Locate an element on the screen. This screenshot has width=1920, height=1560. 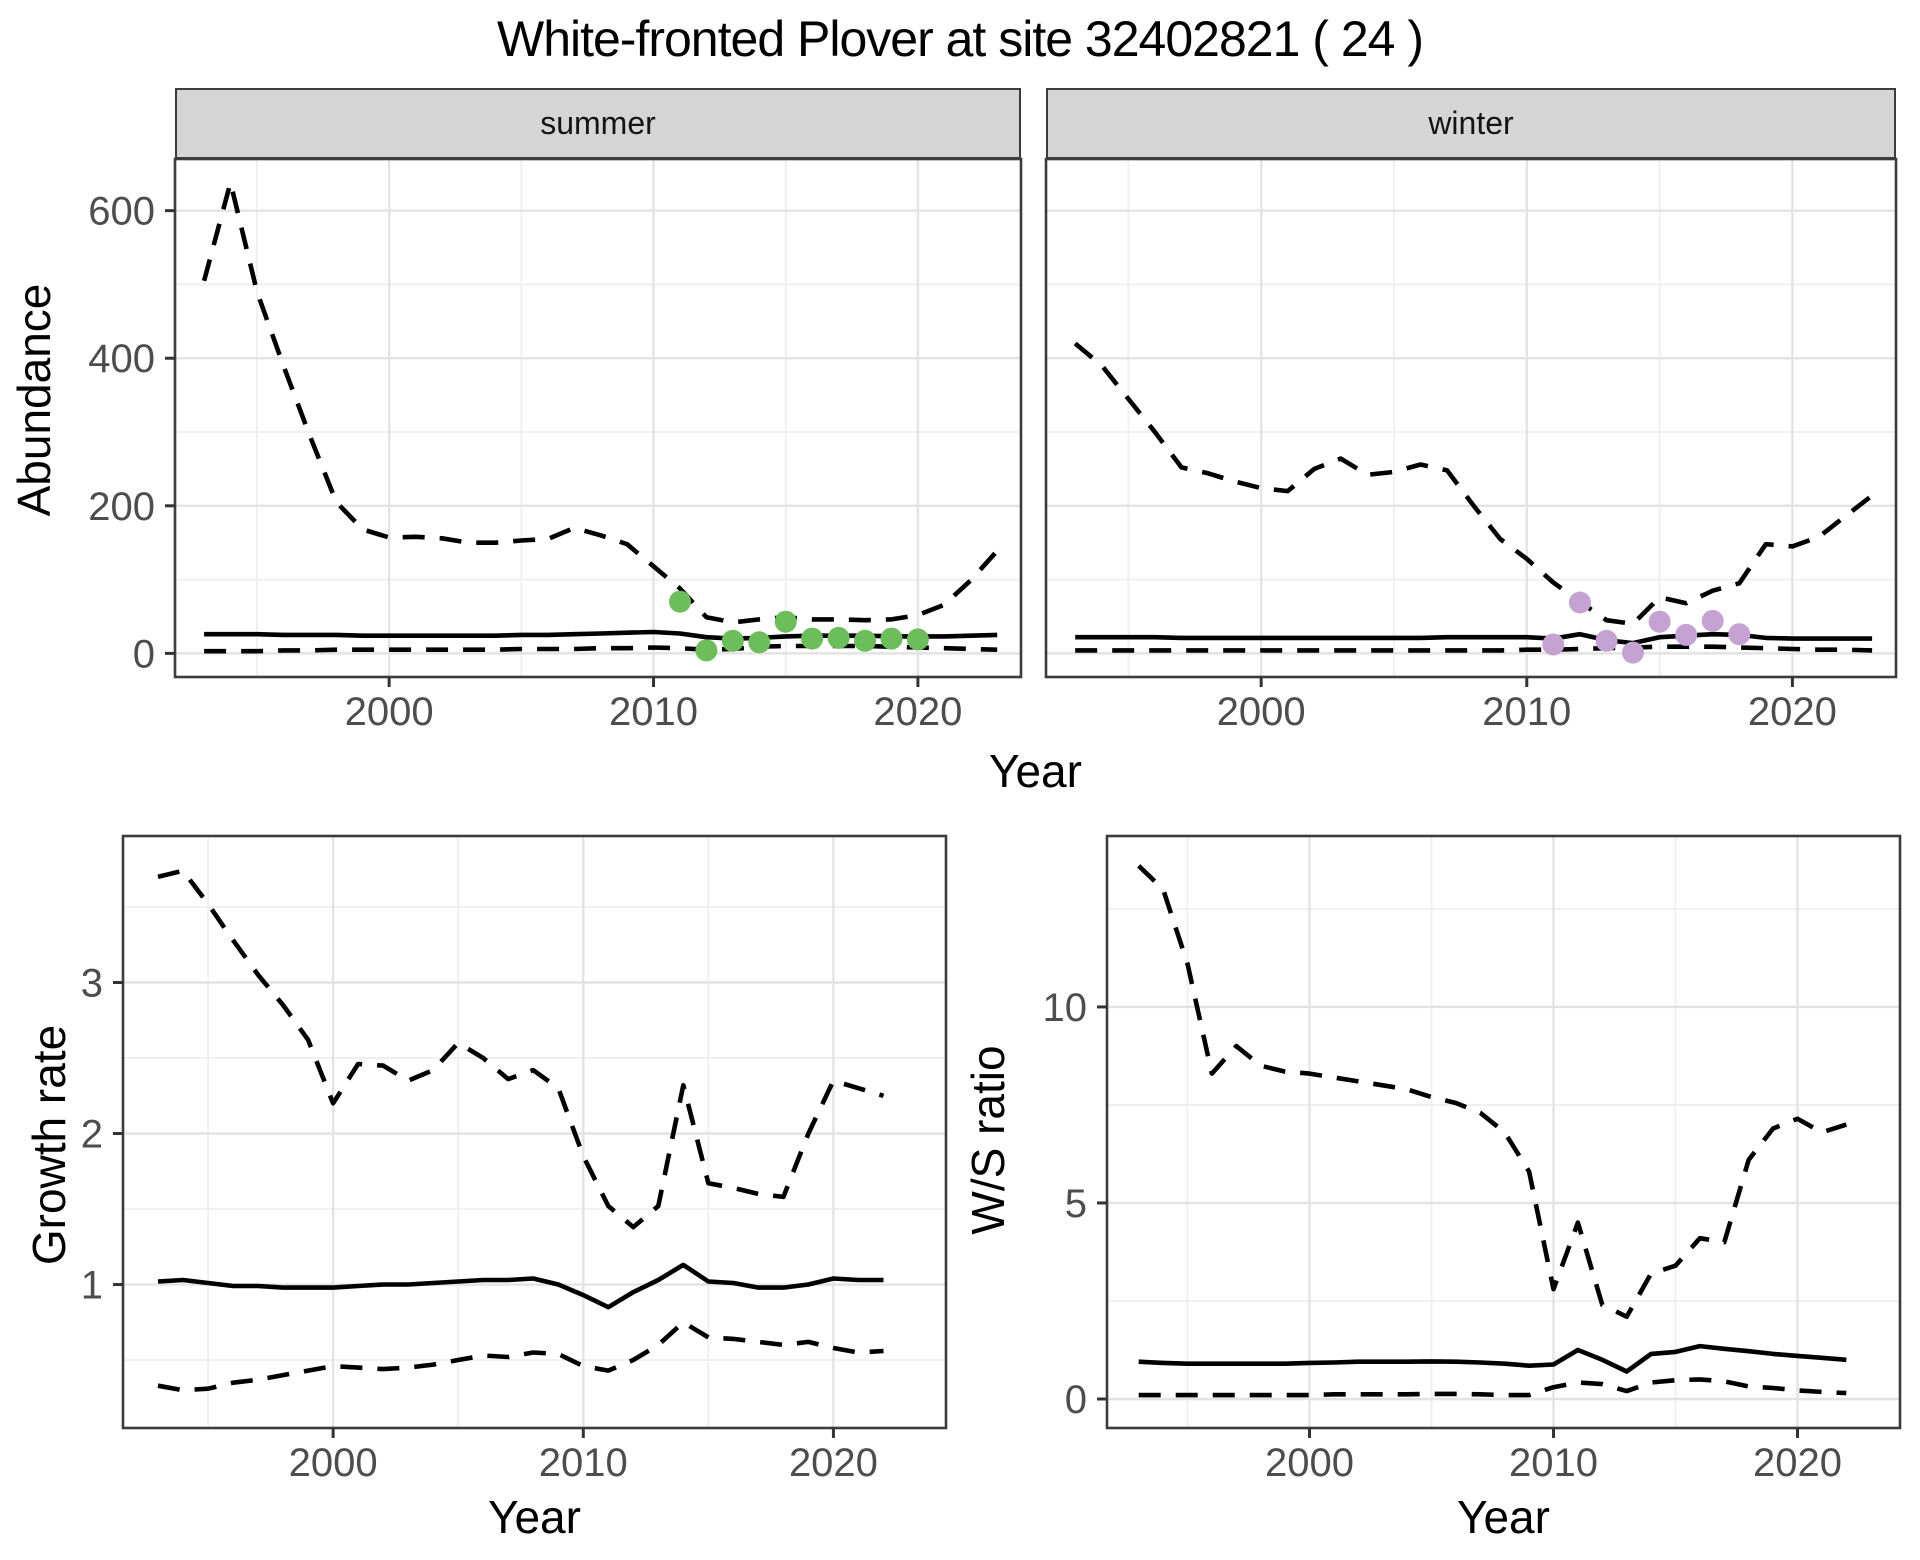
y-tick-label: 2 is located at coordinates (92, 1135).